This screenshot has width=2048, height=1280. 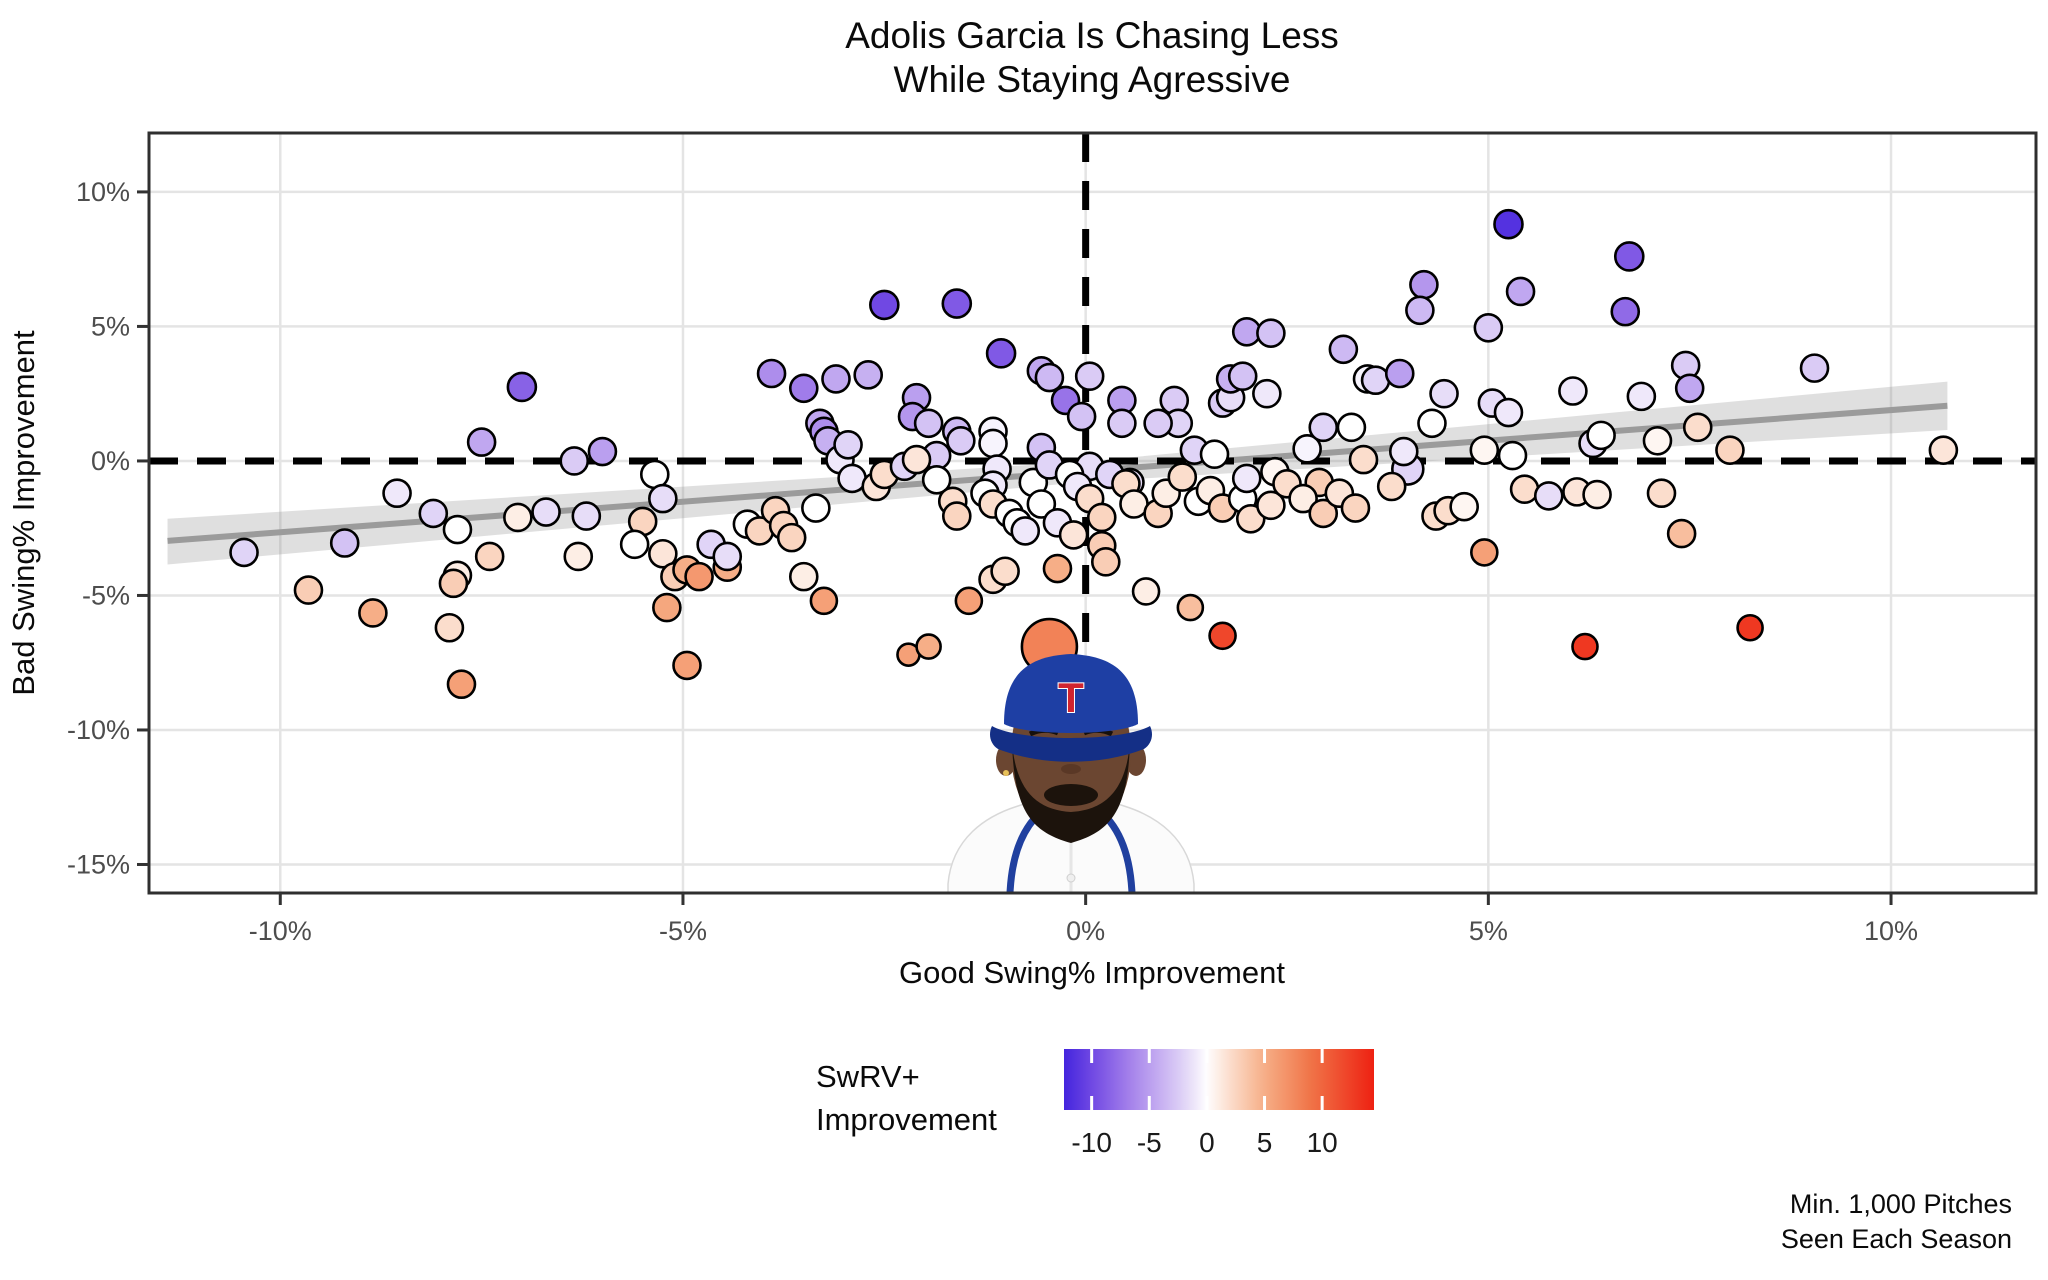 What do you see at coordinates (1219, 1079) in the screenshot?
I see `legend-gradient-bar` at bounding box center [1219, 1079].